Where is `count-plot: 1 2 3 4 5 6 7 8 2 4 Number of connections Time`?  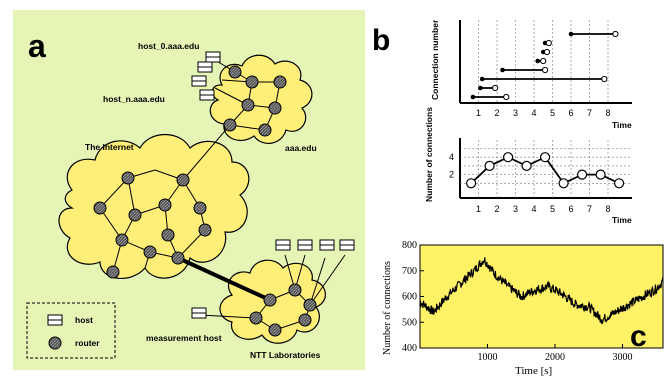
count-plot: 1 2 3 4 5 6 7 8 2 4 Number of connections Time is located at coordinates (528, 166).